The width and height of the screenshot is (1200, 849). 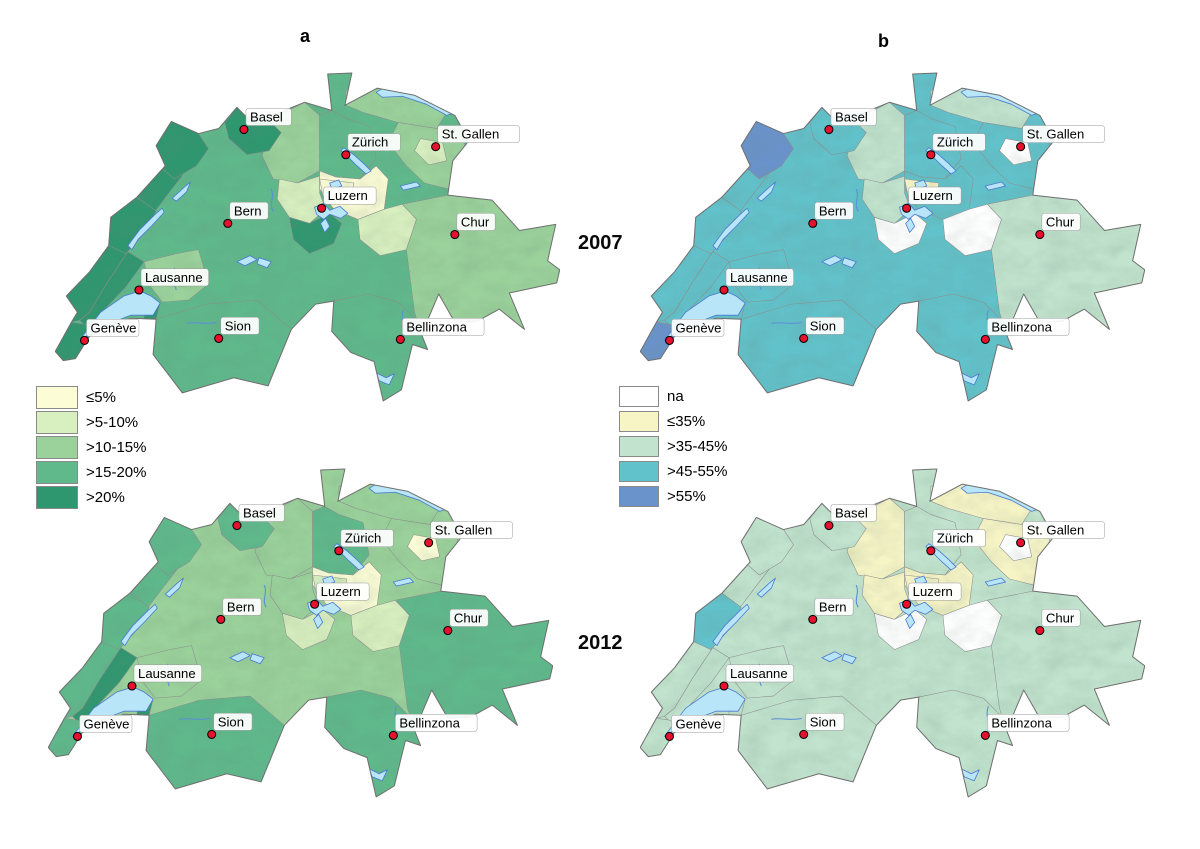 I want to click on legend-row: >15-20%, so click(x=91, y=472).